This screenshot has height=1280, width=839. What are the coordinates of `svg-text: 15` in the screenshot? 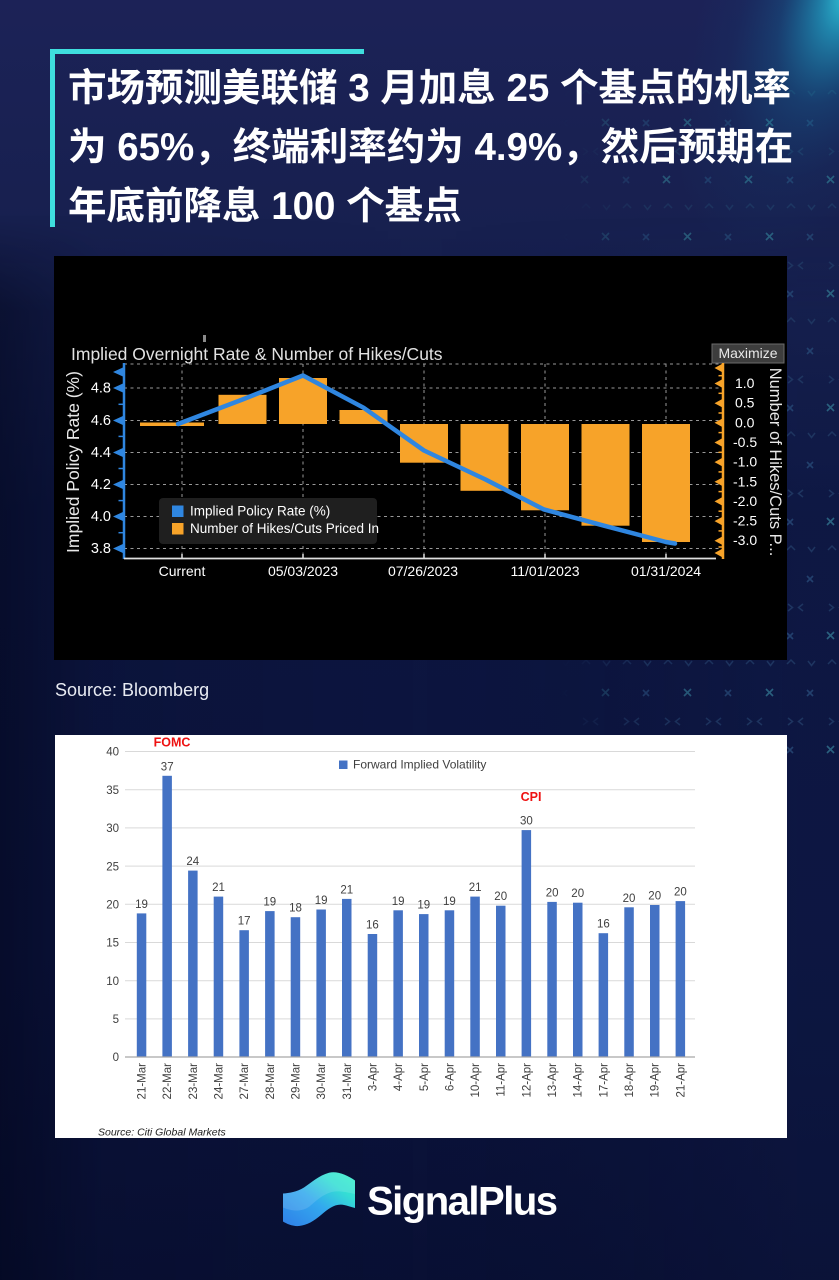 It's located at (112, 944).